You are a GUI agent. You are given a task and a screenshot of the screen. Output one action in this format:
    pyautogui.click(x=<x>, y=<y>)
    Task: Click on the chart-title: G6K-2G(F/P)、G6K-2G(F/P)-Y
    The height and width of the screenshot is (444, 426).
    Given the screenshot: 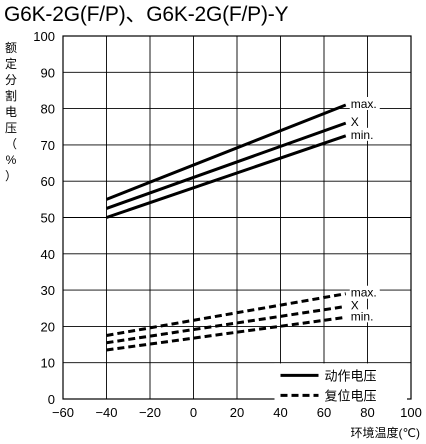 What is the action you would take?
    pyautogui.click(x=146, y=14)
    